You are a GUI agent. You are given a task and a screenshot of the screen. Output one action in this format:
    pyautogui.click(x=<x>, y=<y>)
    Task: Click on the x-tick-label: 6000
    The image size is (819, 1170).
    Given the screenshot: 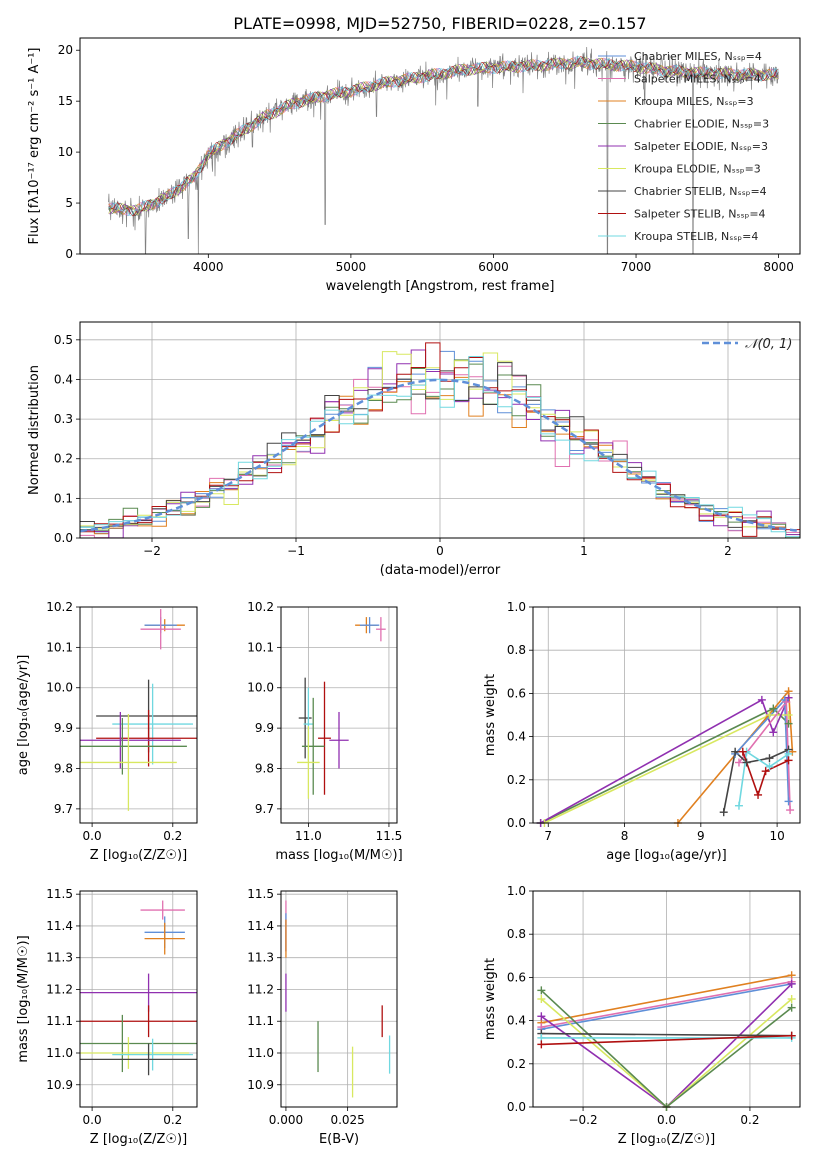 What is the action you would take?
    pyautogui.click(x=493, y=267)
    